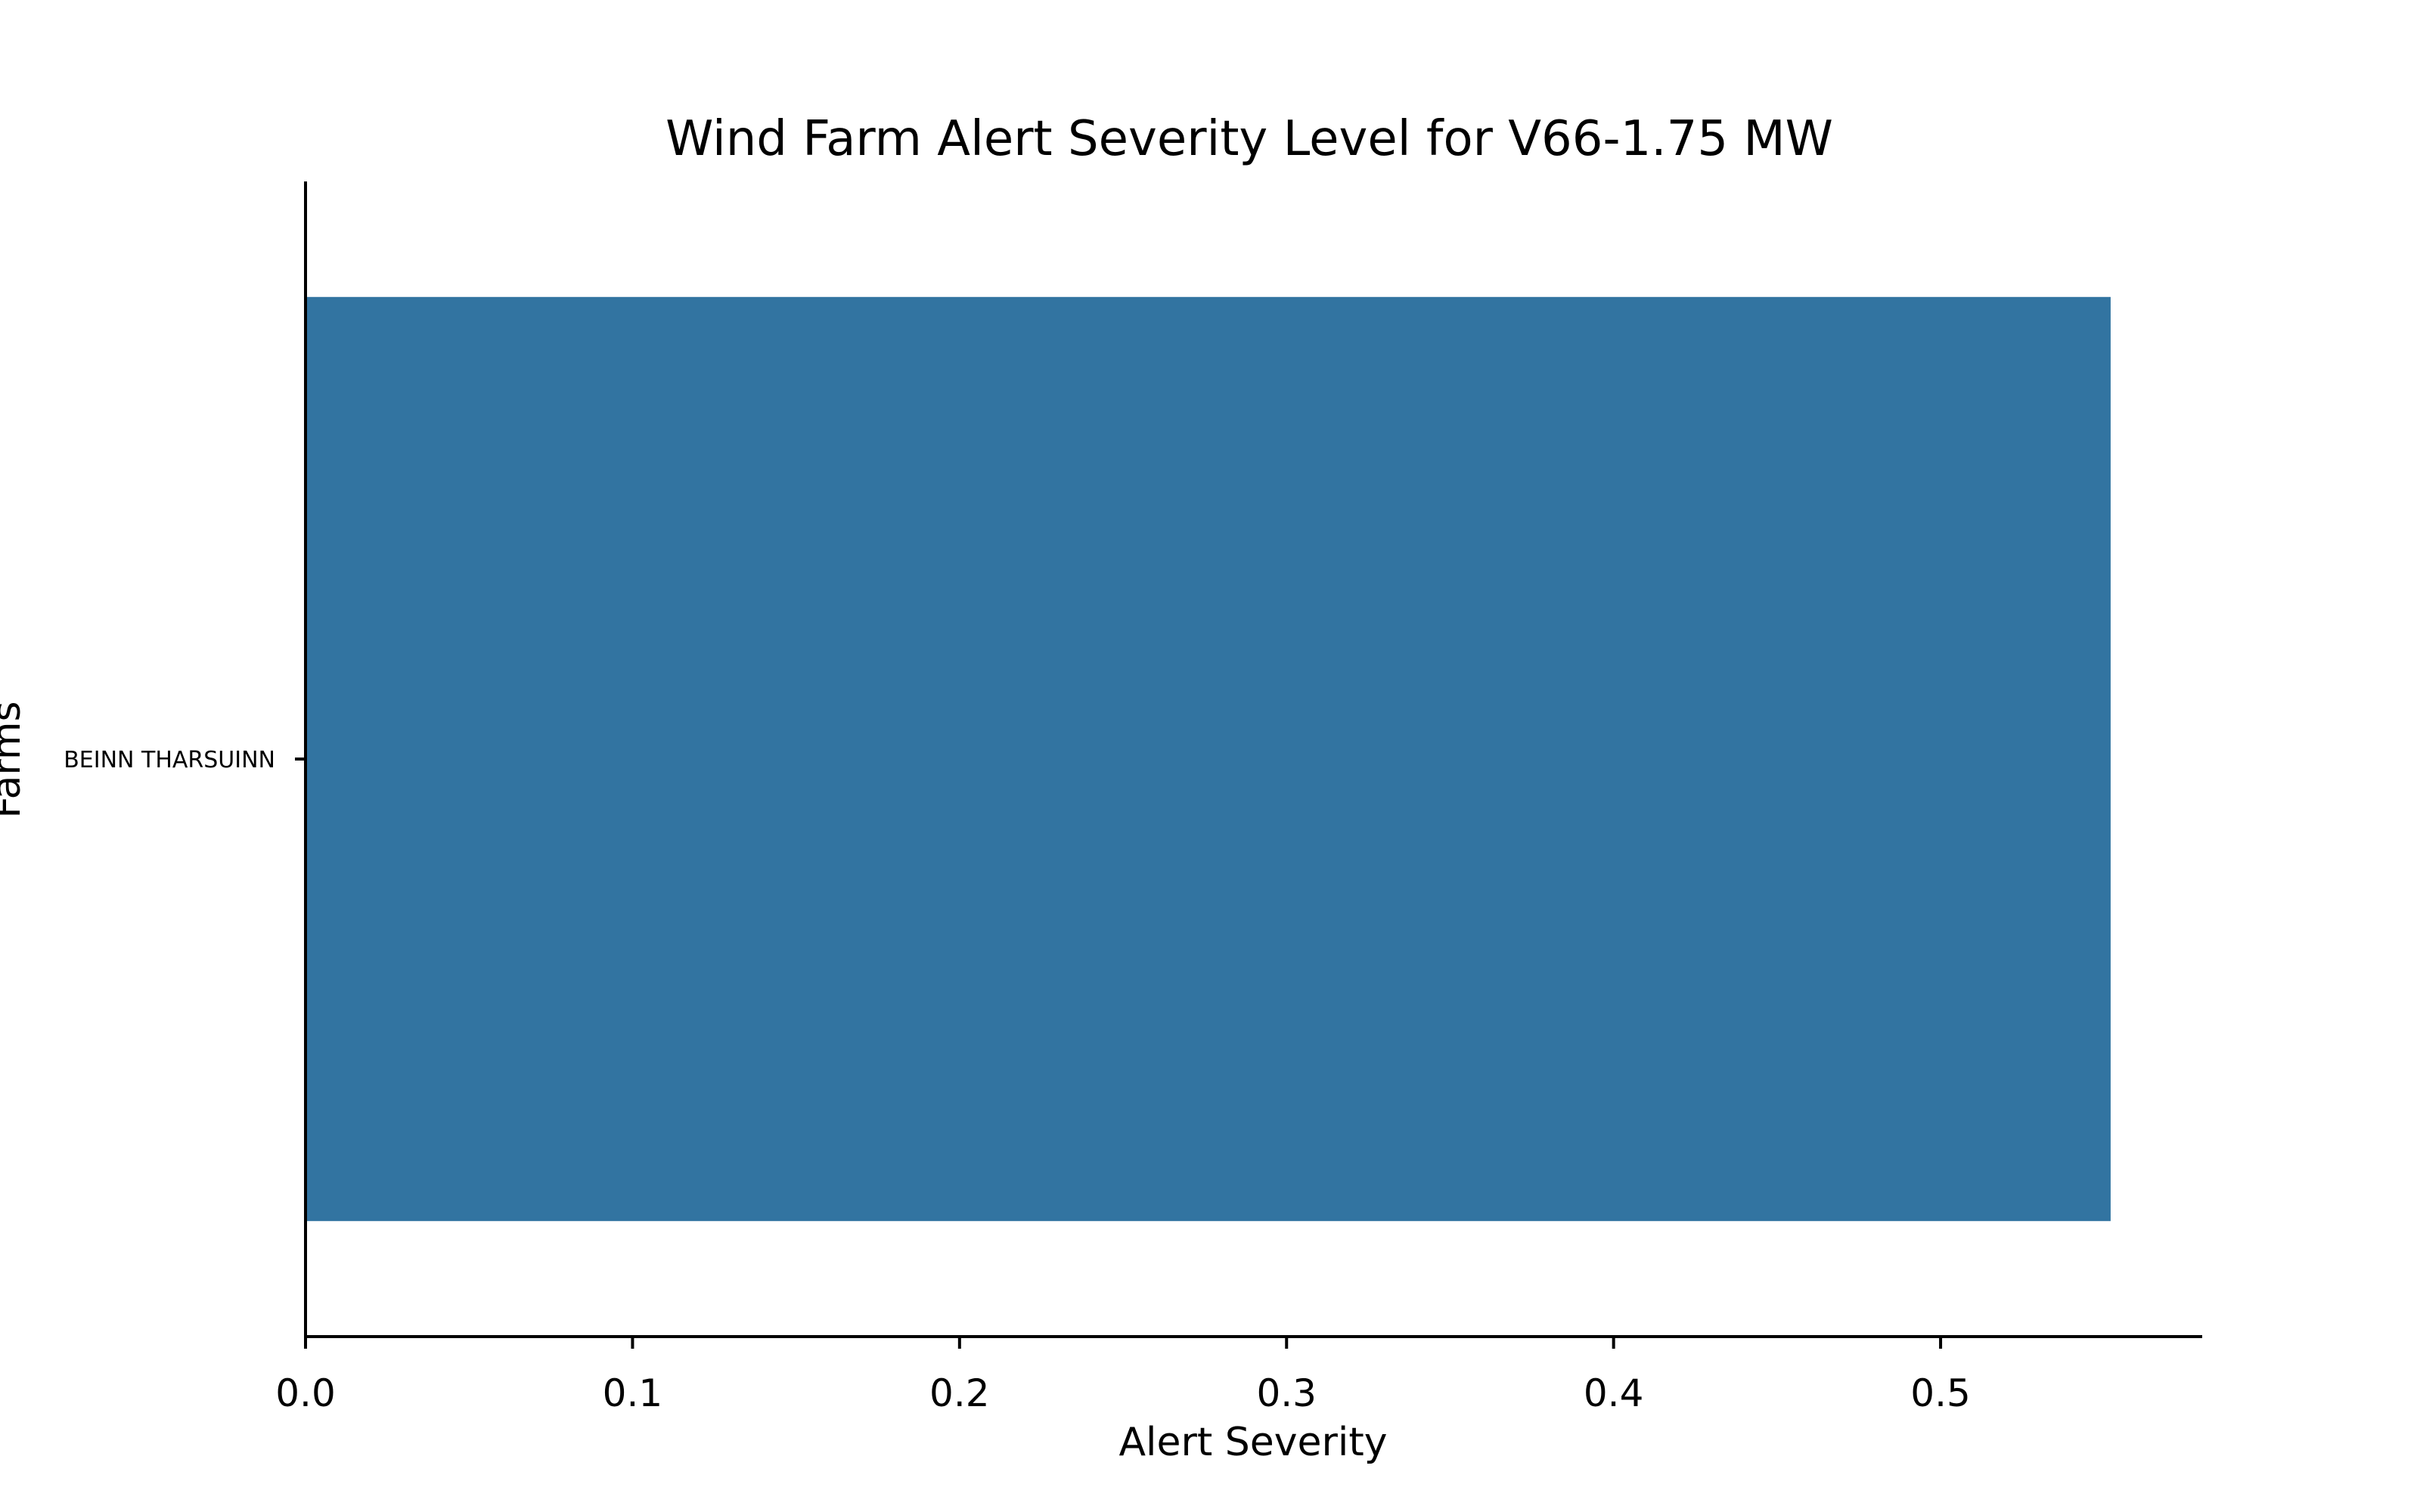 The image size is (2420, 1512). I want to click on x-axis-label: Alert Severity, so click(1252, 1442).